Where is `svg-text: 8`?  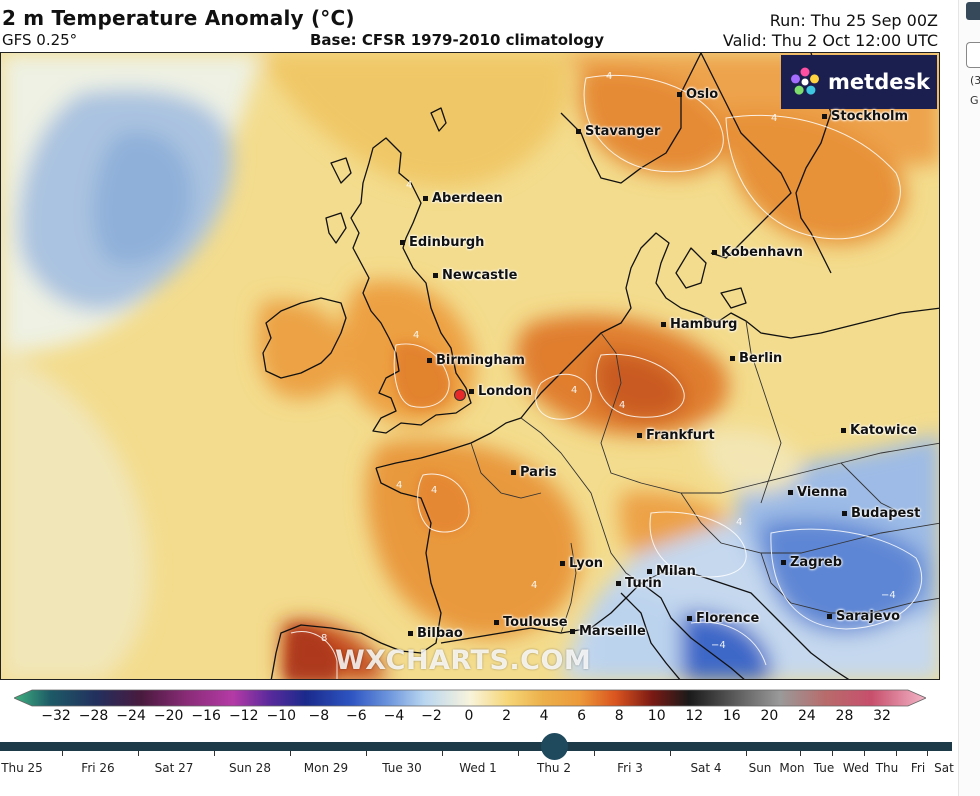
svg-text: 8 is located at coordinates (324, 638).